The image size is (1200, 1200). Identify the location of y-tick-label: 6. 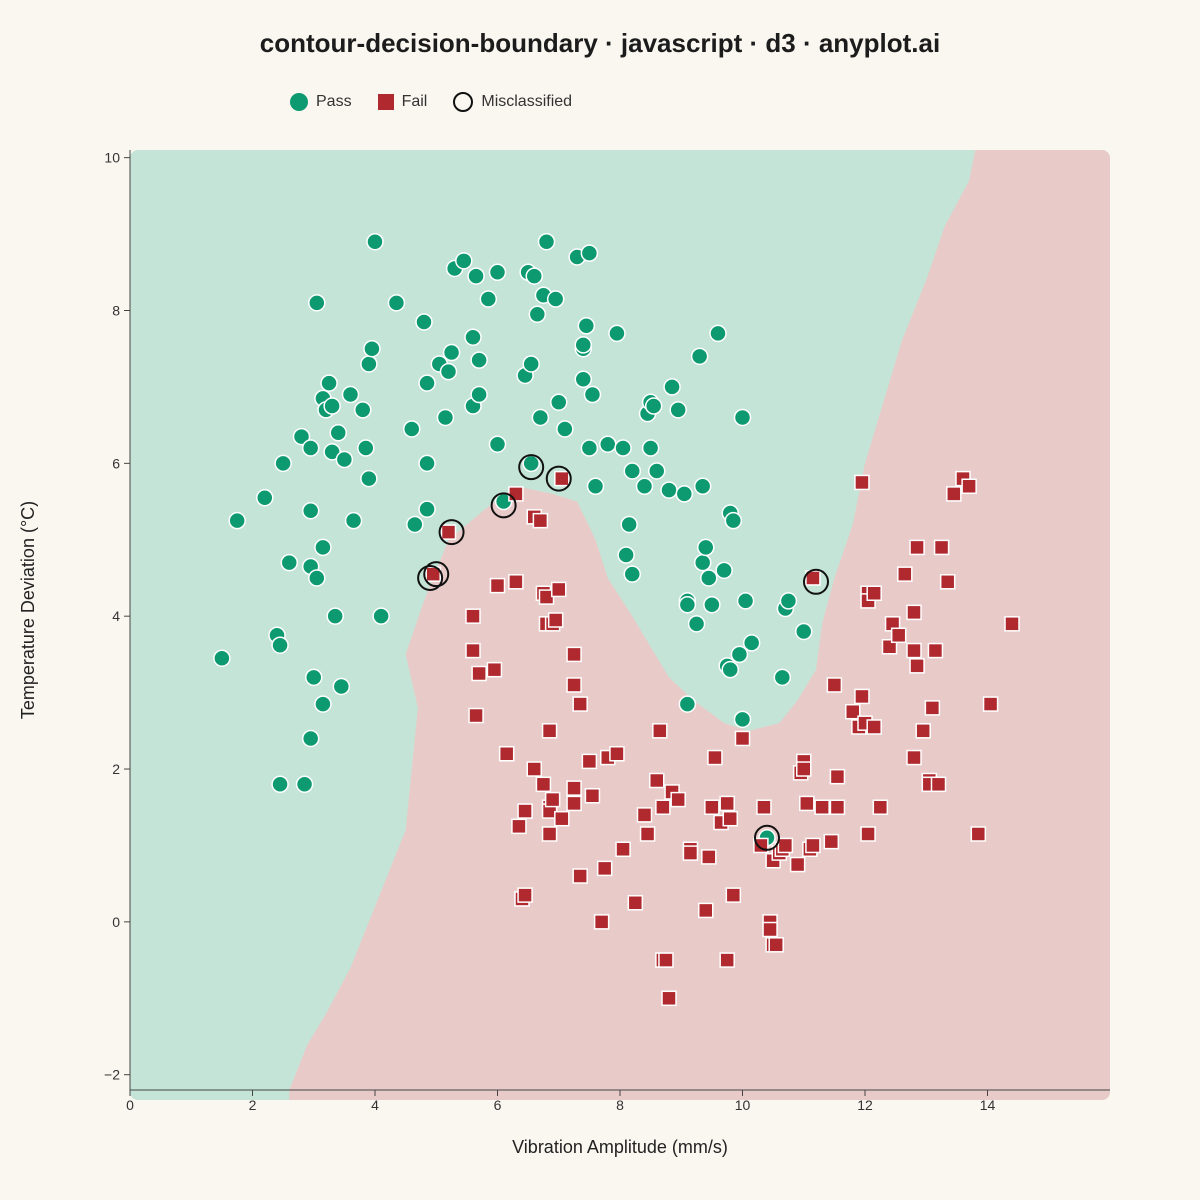
(116, 463).